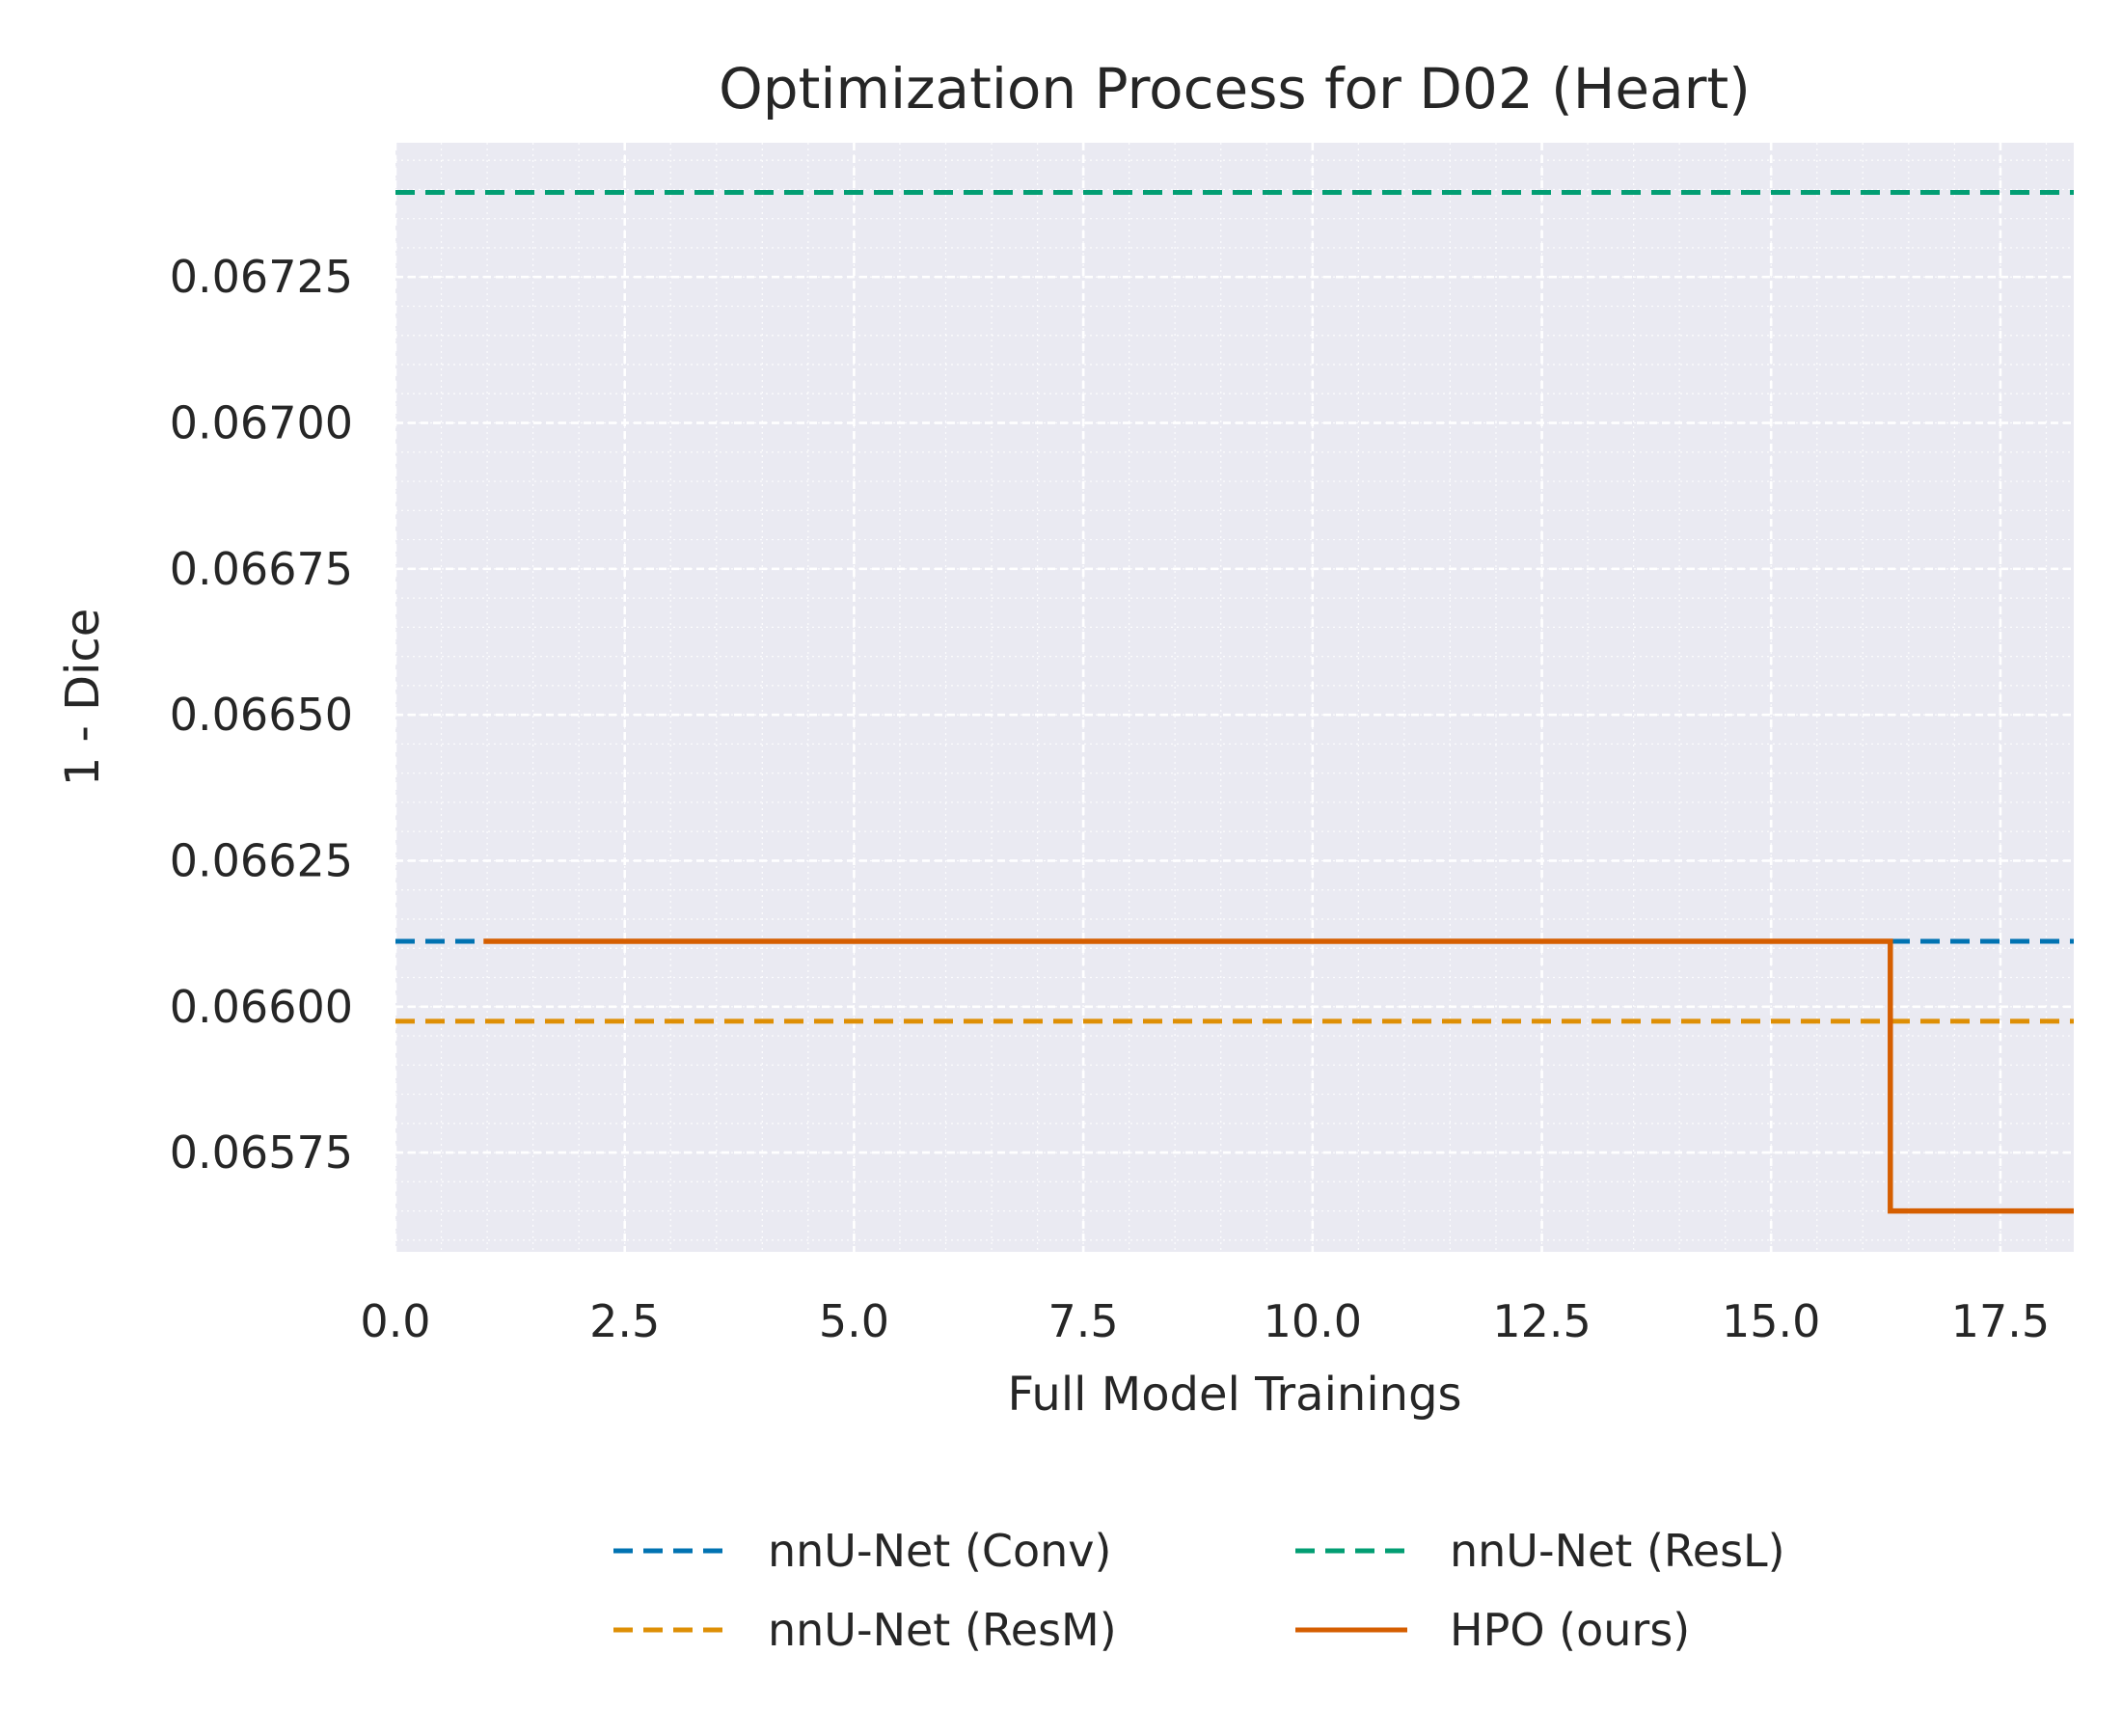  What do you see at coordinates (262, 569) in the screenshot?
I see `y-tick-label: 0.06675` at bounding box center [262, 569].